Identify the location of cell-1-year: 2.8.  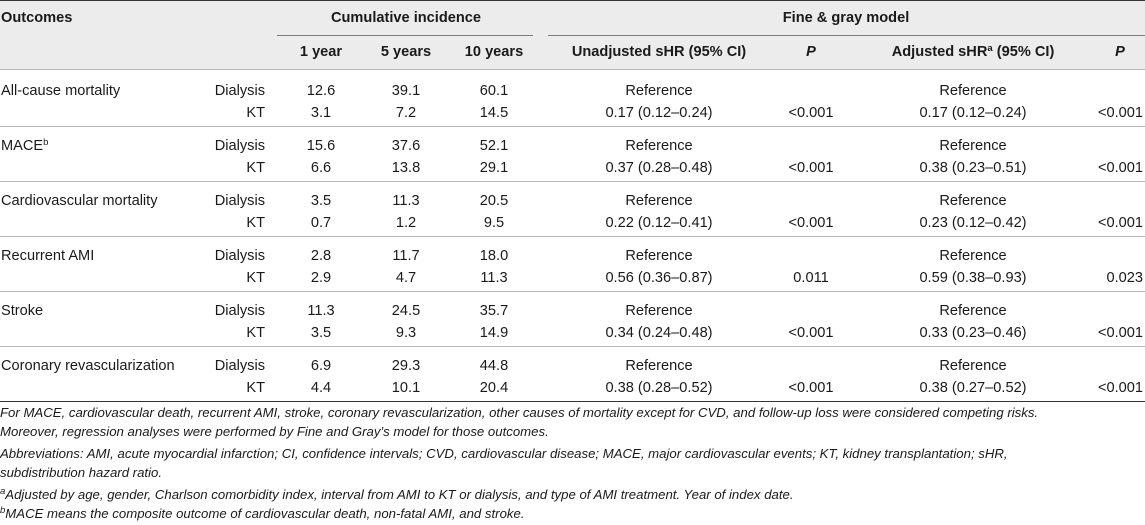
(321, 256).